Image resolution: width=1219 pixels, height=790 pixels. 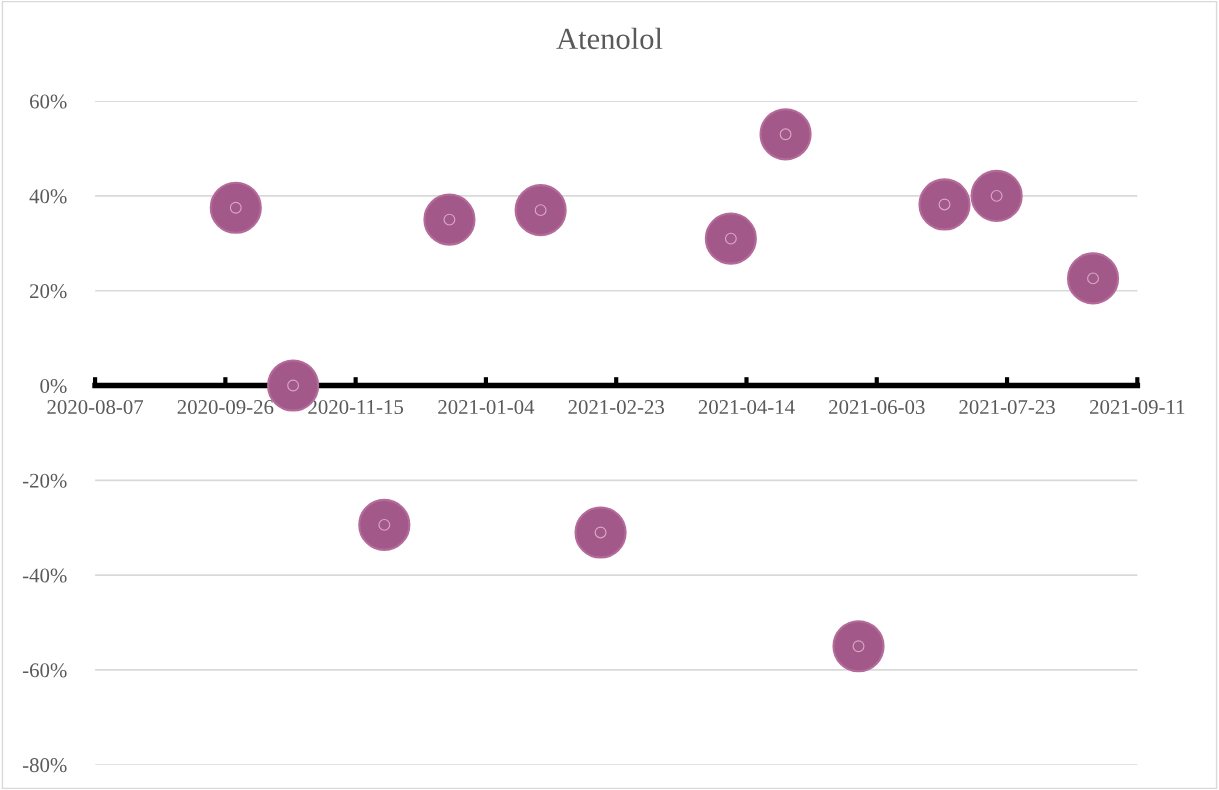 What do you see at coordinates (616, 407) in the screenshot?
I see `x-tick-label: 2021-02-23` at bounding box center [616, 407].